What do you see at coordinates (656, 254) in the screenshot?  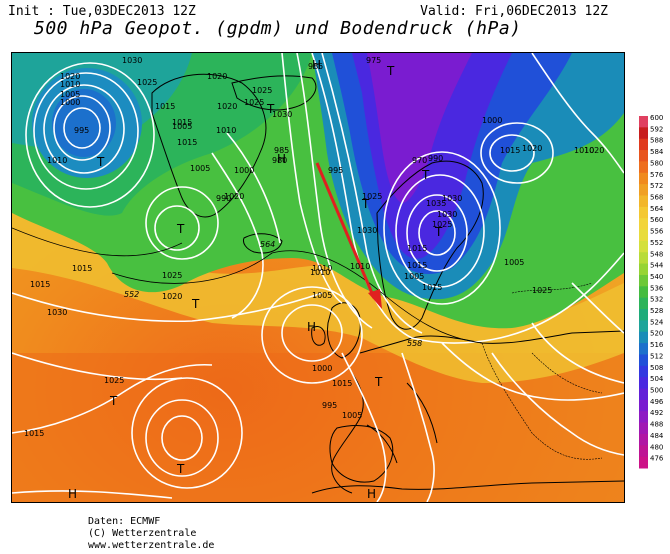 I see `legend-label: 548` at bounding box center [656, 254].